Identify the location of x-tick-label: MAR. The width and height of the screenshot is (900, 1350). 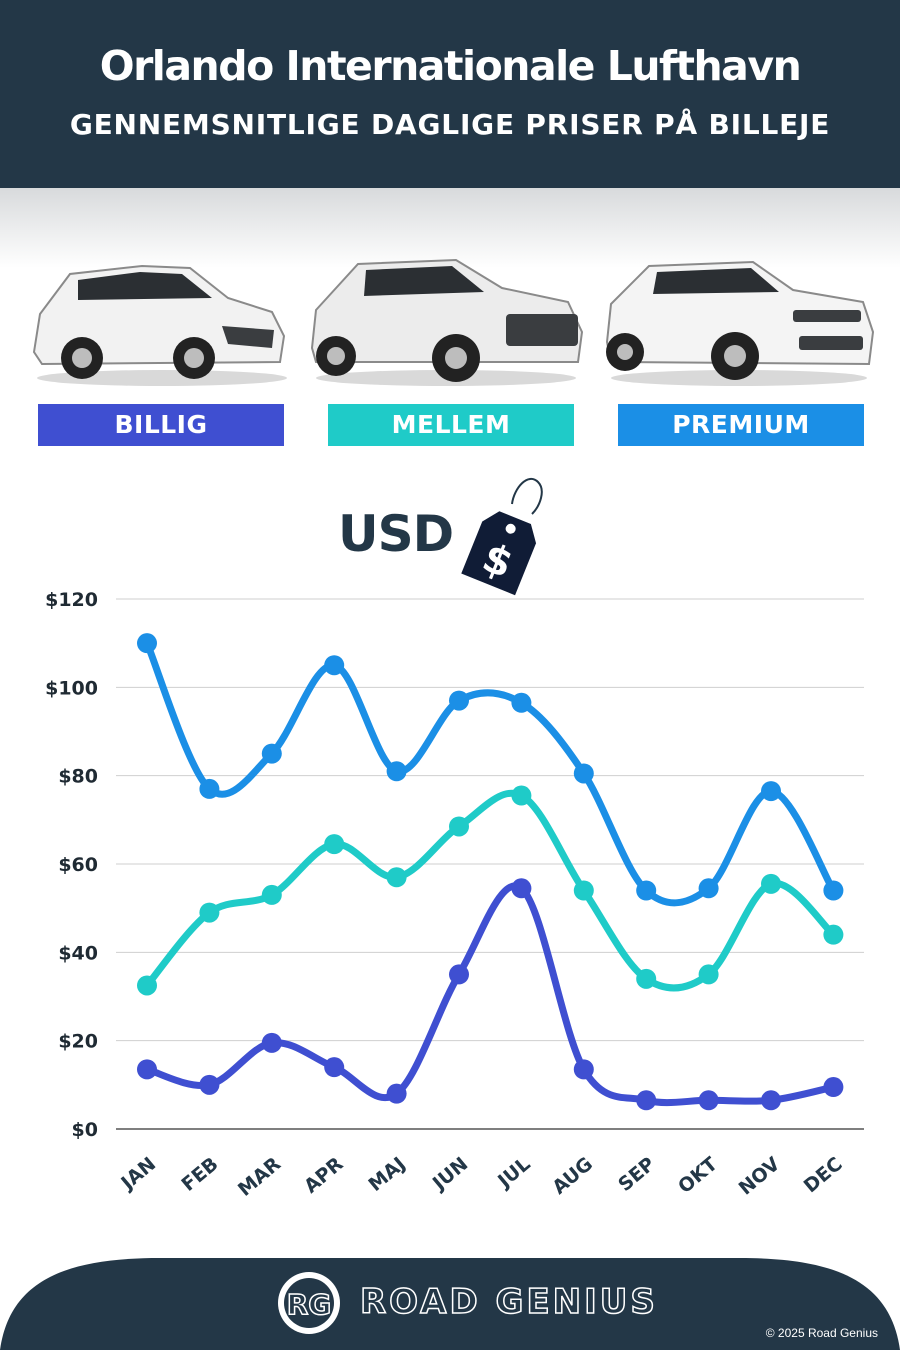
(259, 1177).